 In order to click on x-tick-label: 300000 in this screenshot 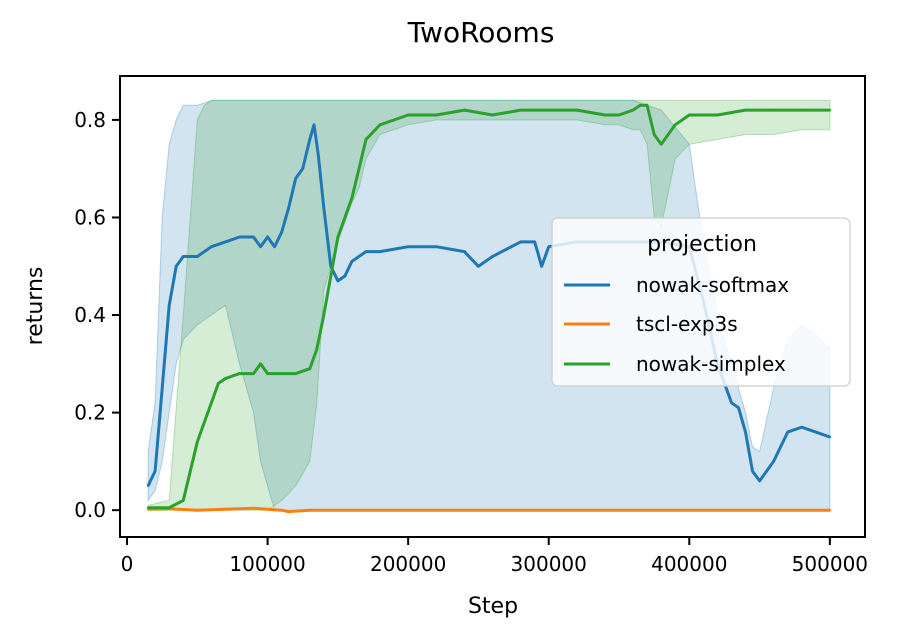, I will do `click(549, 564)`.